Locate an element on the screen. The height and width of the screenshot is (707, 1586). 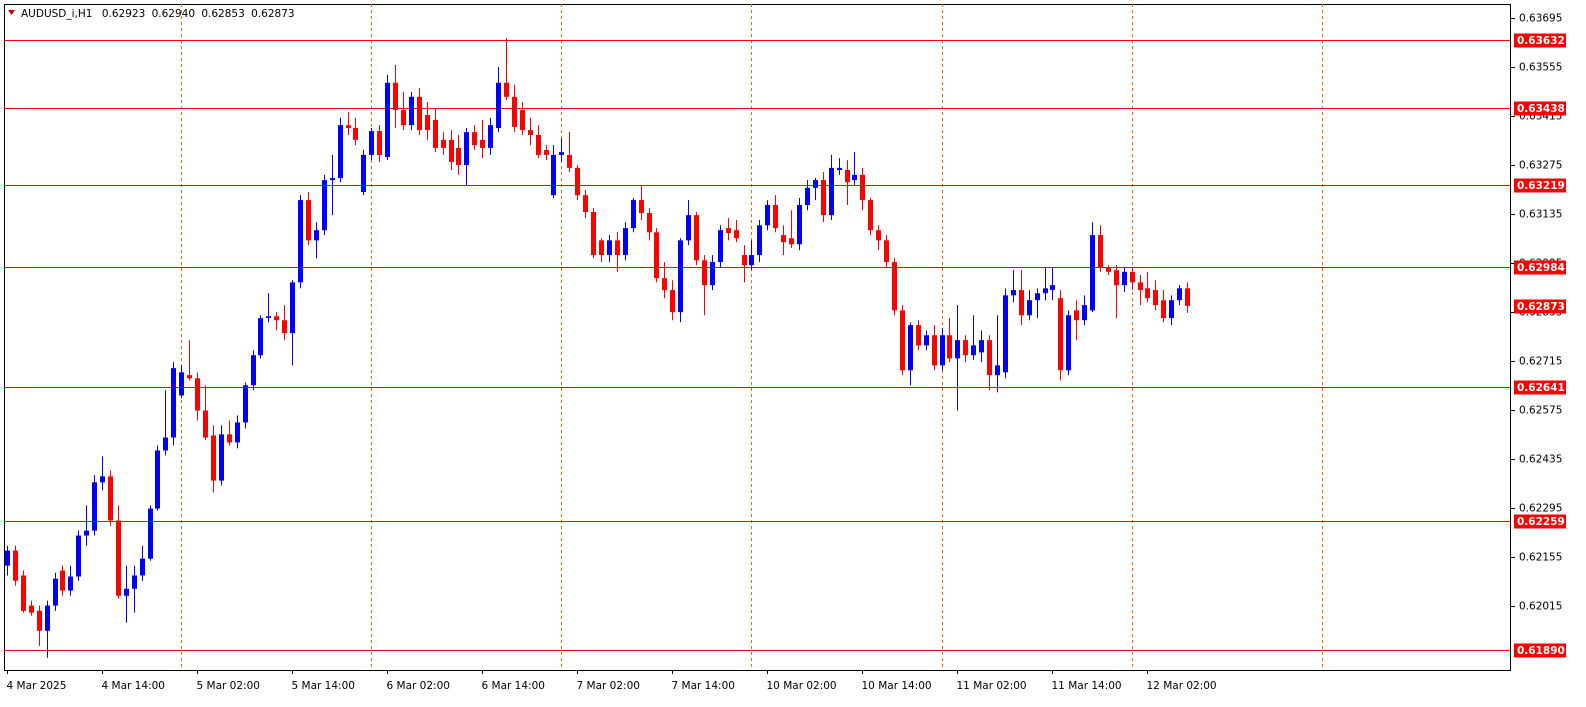
header-close: 0.62873 is located at coordinates (272, 14).